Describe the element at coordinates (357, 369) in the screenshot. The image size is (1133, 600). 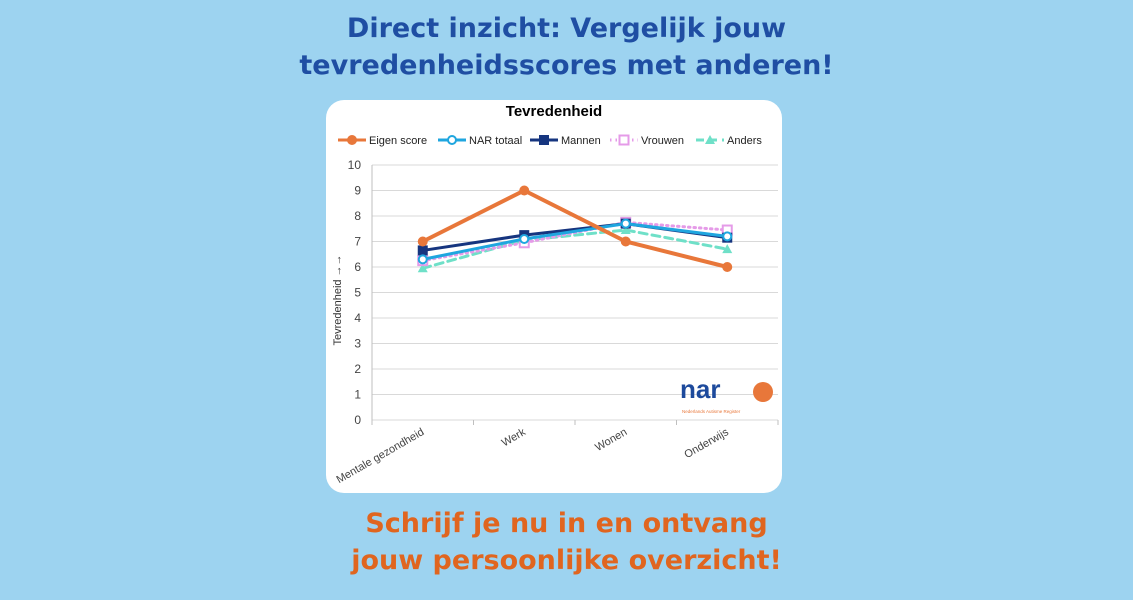
I see `y-tick-label: 2` at that location.